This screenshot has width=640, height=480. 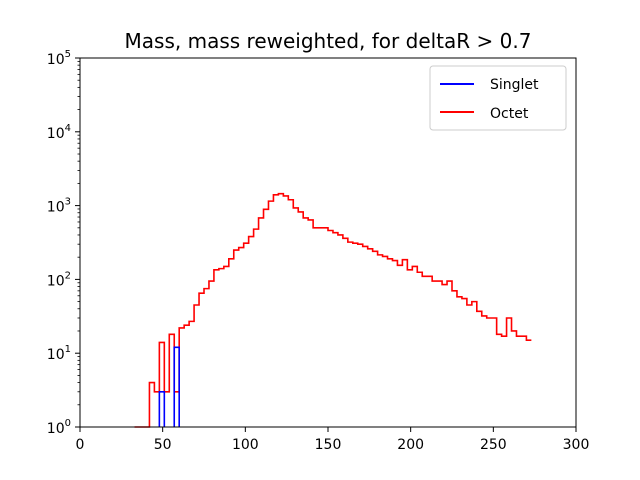 What do you see at coordinates (514, 85) in the screenshot?
I see `legend-label-singlet: Singlet` at bounding box center [514, 85].